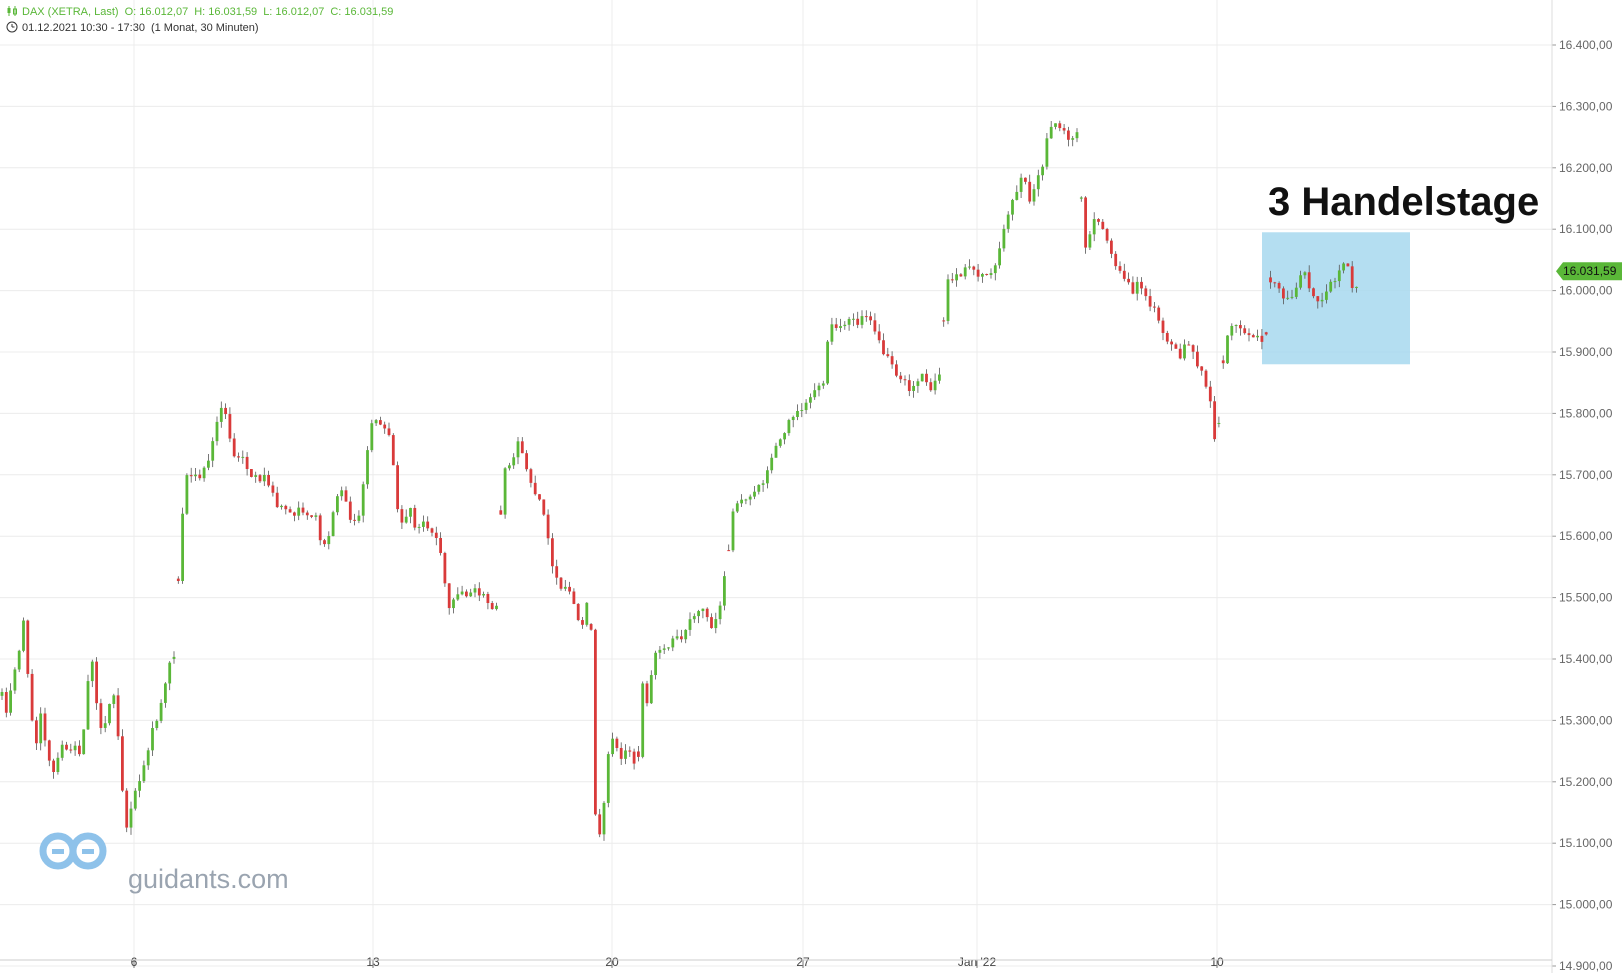 This screenshot has width=1623, height=973. I want to click on x-tick-label: 27, so click(803, 962).